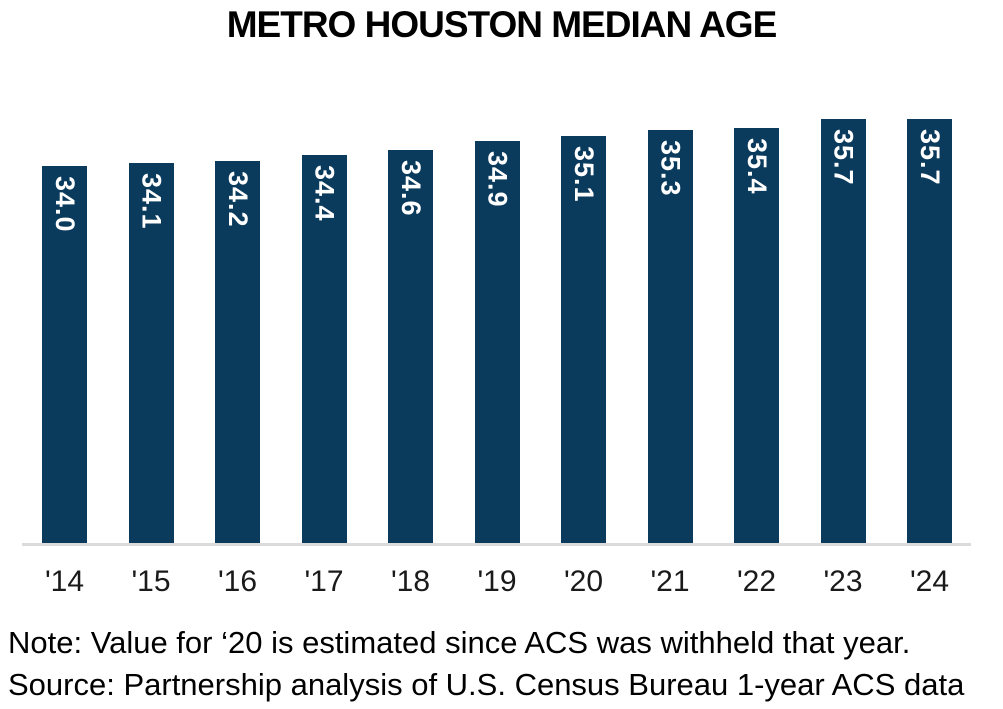  Describe the element at coordinates (670, 336) in the screenshot. I see `bar: 35.3` at that location.